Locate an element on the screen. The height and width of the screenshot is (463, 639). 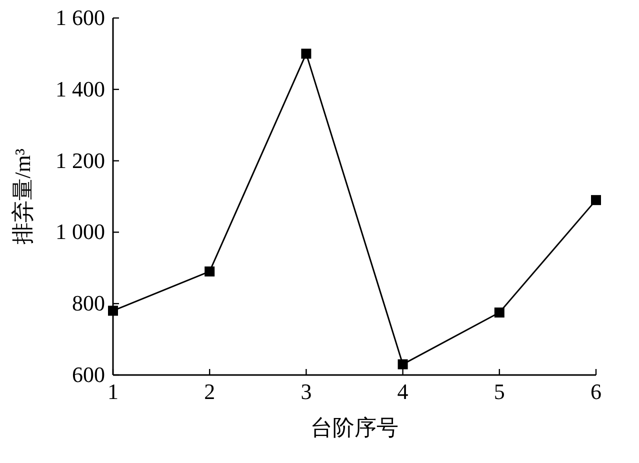
y-axis-title: 排弃量/m³ is located at coordinates (22, 196).